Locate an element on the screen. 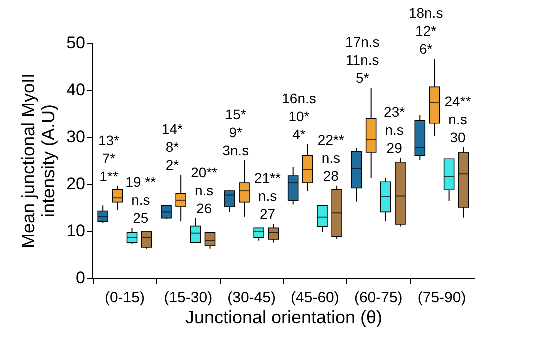  annotation: 6* is located at coordinates (426, 48).